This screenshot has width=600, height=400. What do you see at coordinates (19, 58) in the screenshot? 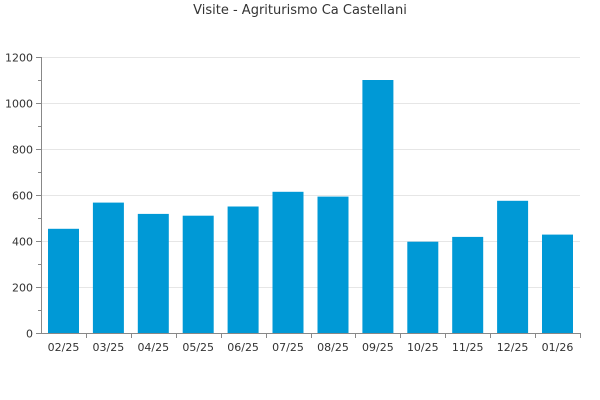
I see `y-tick-label: 1200` at bounding box center [19, 58].